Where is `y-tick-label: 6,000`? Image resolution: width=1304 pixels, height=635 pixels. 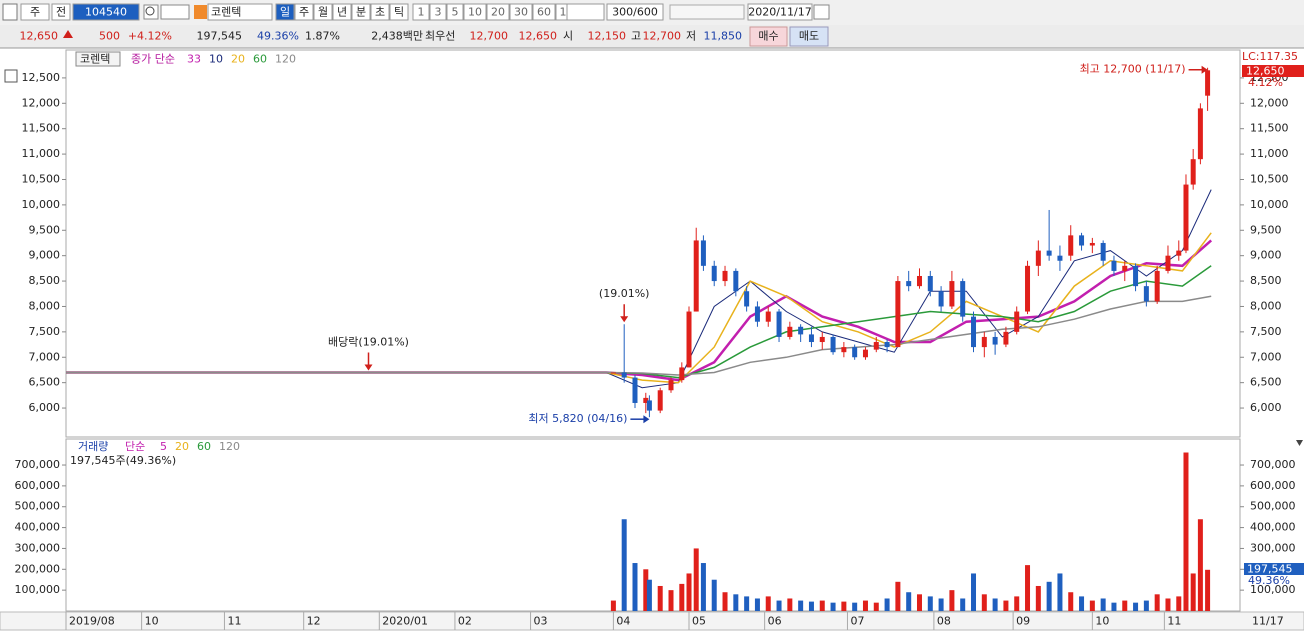
y-tick-label: 6,000 is located at coordinates (45, 407).